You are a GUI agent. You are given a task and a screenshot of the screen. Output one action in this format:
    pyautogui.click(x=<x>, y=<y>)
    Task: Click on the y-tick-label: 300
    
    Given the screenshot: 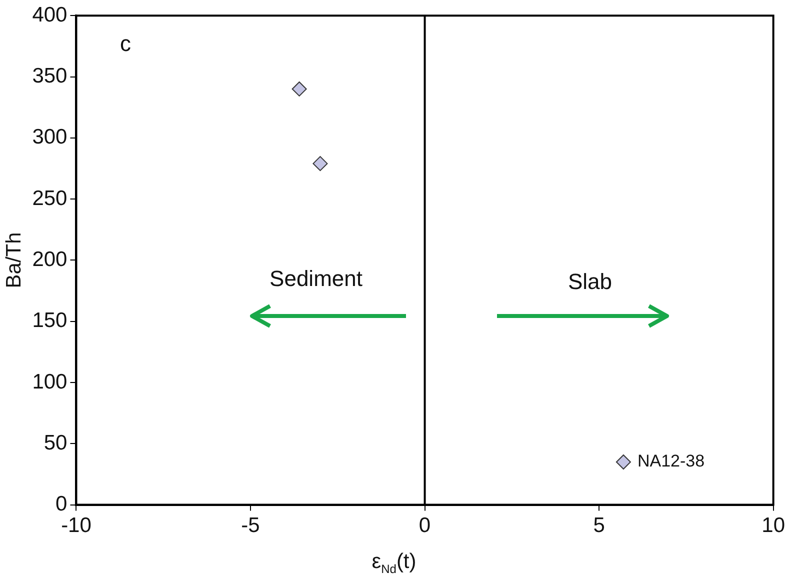 What is the action you would take?
    pyautogui.click(x=50, y=137)
    